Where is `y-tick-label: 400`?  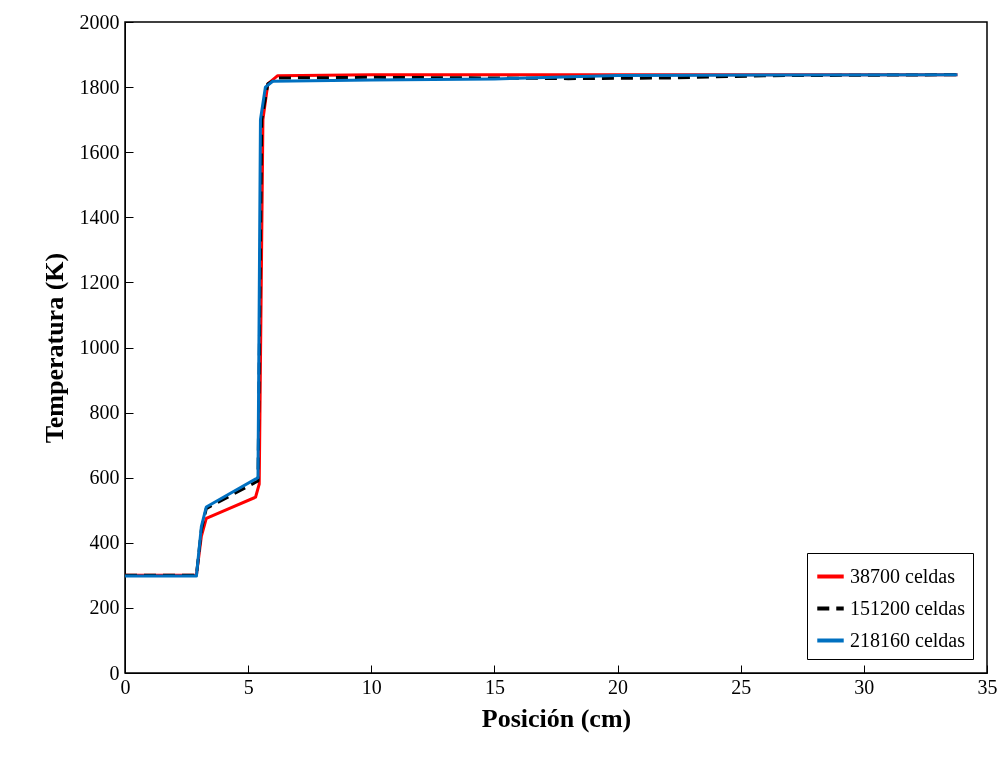 y-tick-label: 400 is located at coordinates (104, 542).